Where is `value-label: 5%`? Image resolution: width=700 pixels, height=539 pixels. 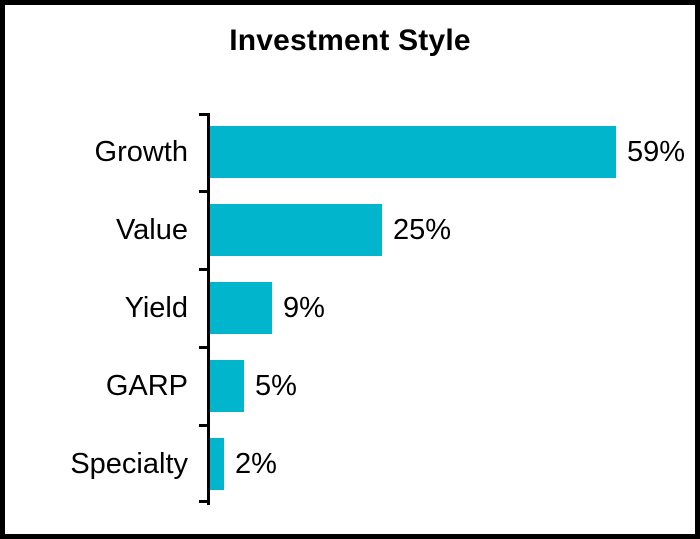 value-label: 5% is located at coordinates (276, 385).